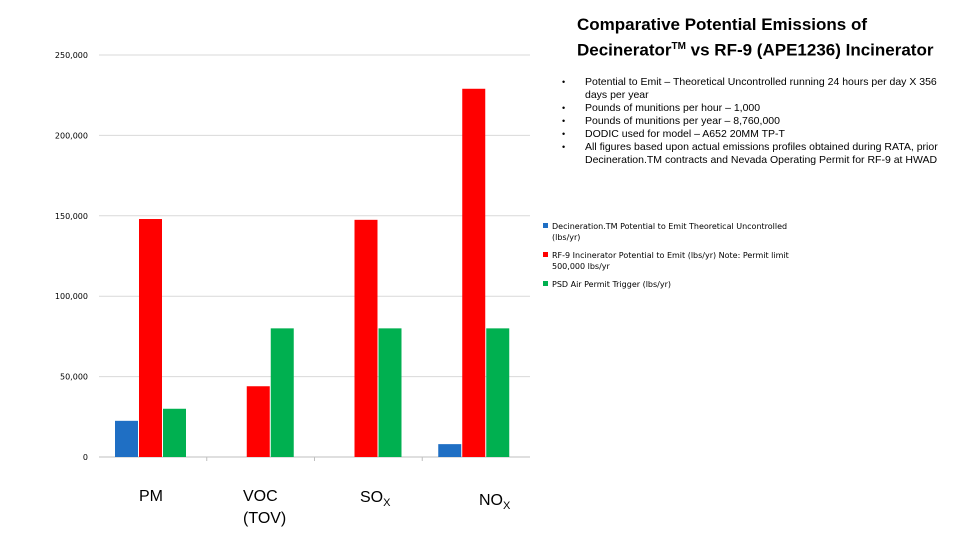 This screenshot has height=540, width=960. Describe the element at coordinates (750, 134) in the screenshot. I see `note-item: DODIC used for model – A652 20MM TP-T` at that location.